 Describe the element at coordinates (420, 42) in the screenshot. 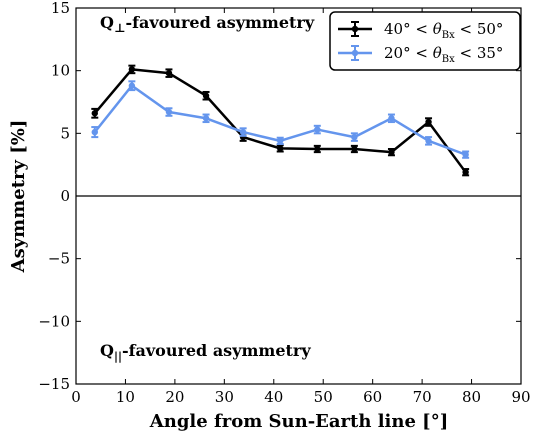

I see `legend-entries: 40° < θBx < 50° 20° < θBx < 35°` at that location.